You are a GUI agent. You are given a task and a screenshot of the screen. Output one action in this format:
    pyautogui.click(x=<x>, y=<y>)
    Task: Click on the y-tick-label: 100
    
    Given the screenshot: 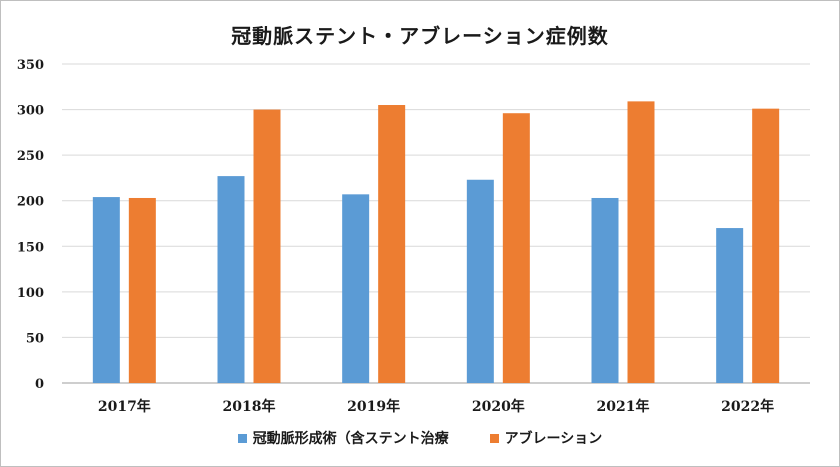 What is the action you would take?
    pyautogui.click(x=30, y=293)
    